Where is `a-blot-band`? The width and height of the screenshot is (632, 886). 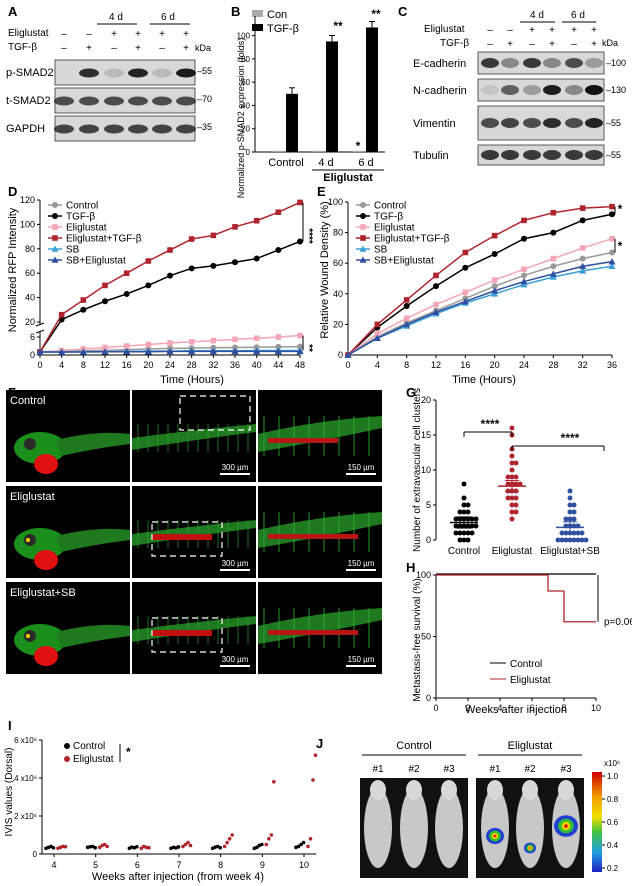 a-blot-band is located at coordinates (162, 73).